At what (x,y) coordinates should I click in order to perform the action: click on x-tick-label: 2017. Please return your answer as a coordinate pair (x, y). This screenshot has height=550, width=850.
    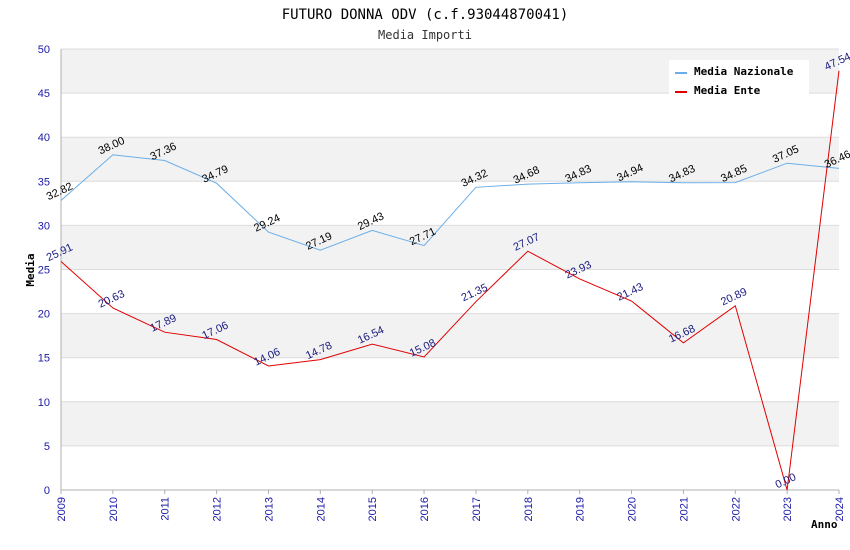
    Looking at the image, I should click on (477, 509).